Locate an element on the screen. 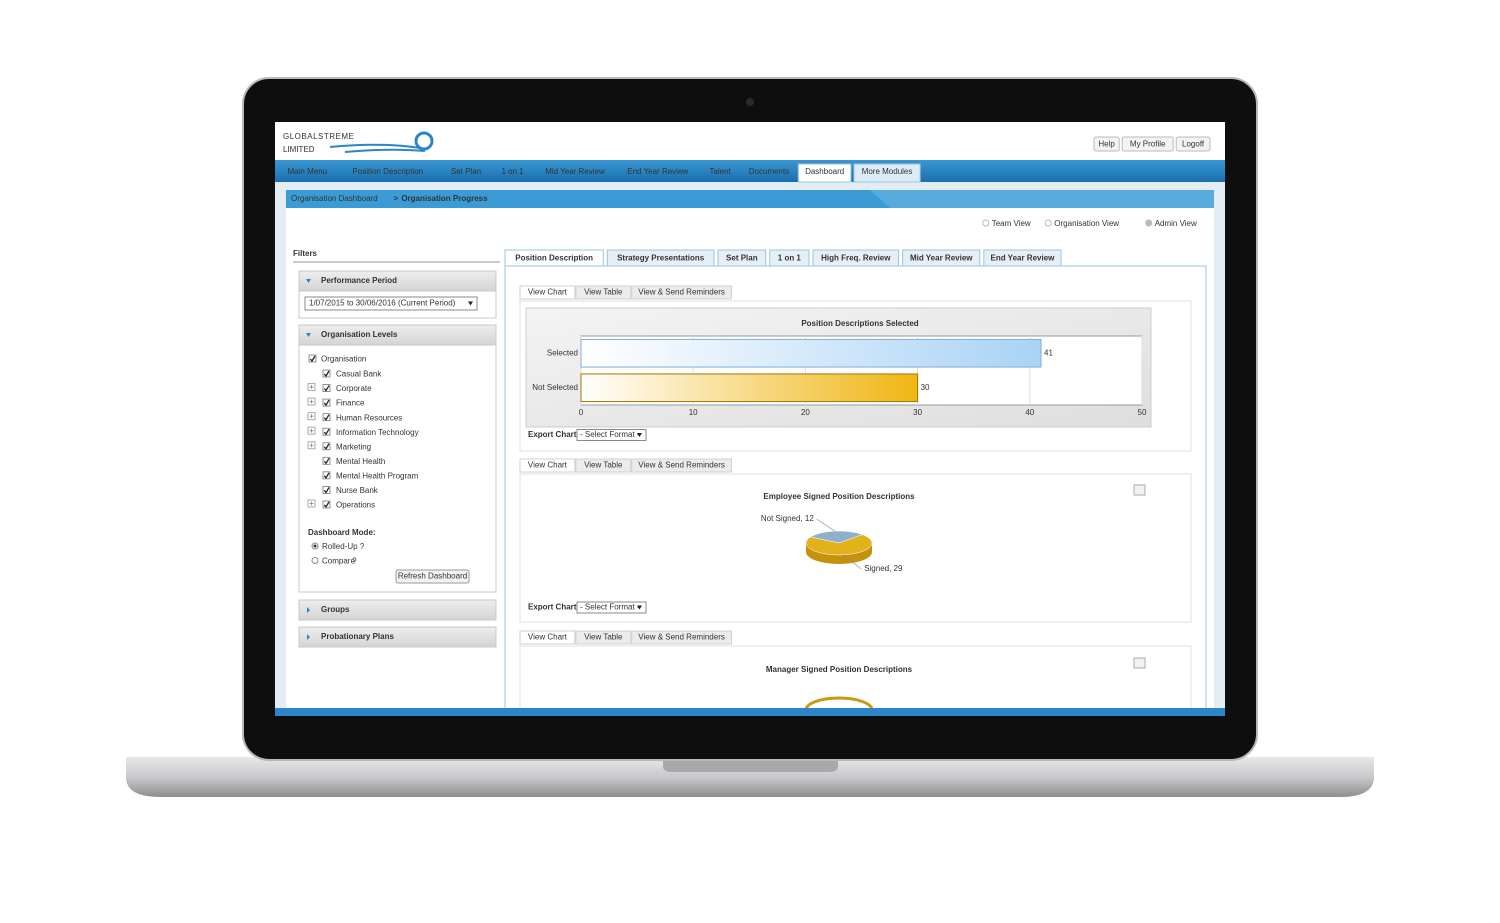 The width and height of the screenshot is (1500, 923). refresh-button is located at coordinates (432, 576).